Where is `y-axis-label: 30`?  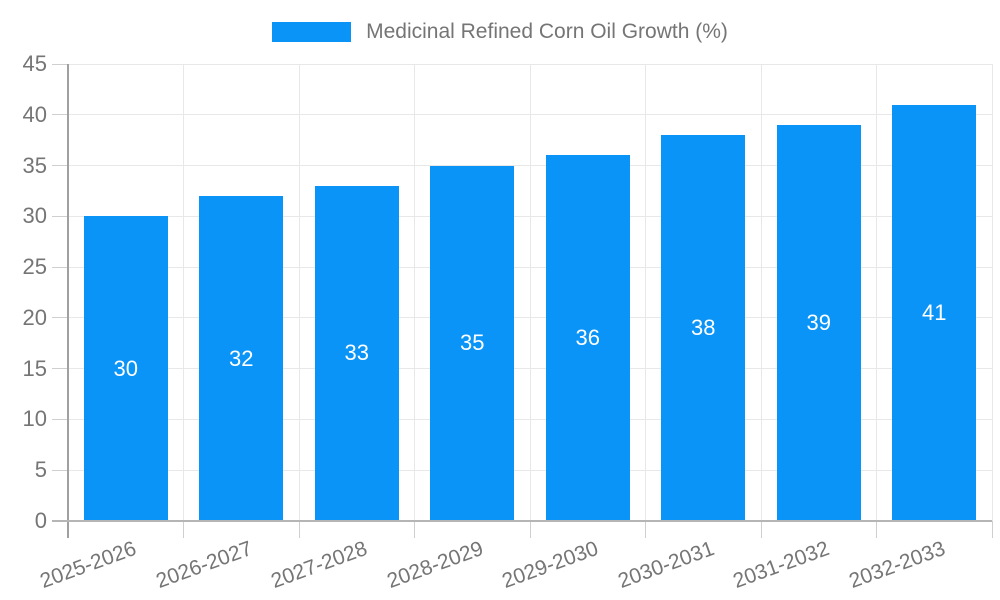 y-axis-label: 30 is located at coordinates (34, 216).